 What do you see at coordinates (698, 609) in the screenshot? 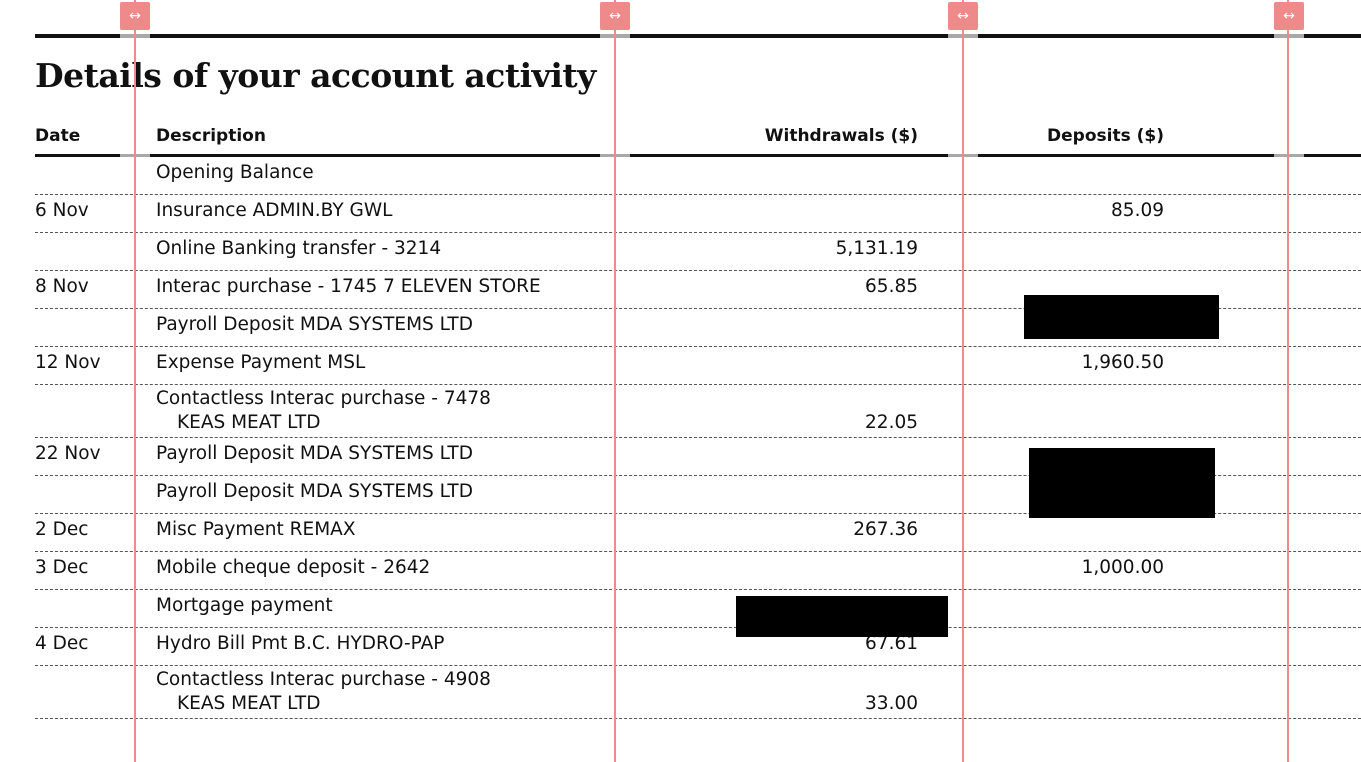
I see `table-row: Mortgage payment` at bounding box center [698, 609].